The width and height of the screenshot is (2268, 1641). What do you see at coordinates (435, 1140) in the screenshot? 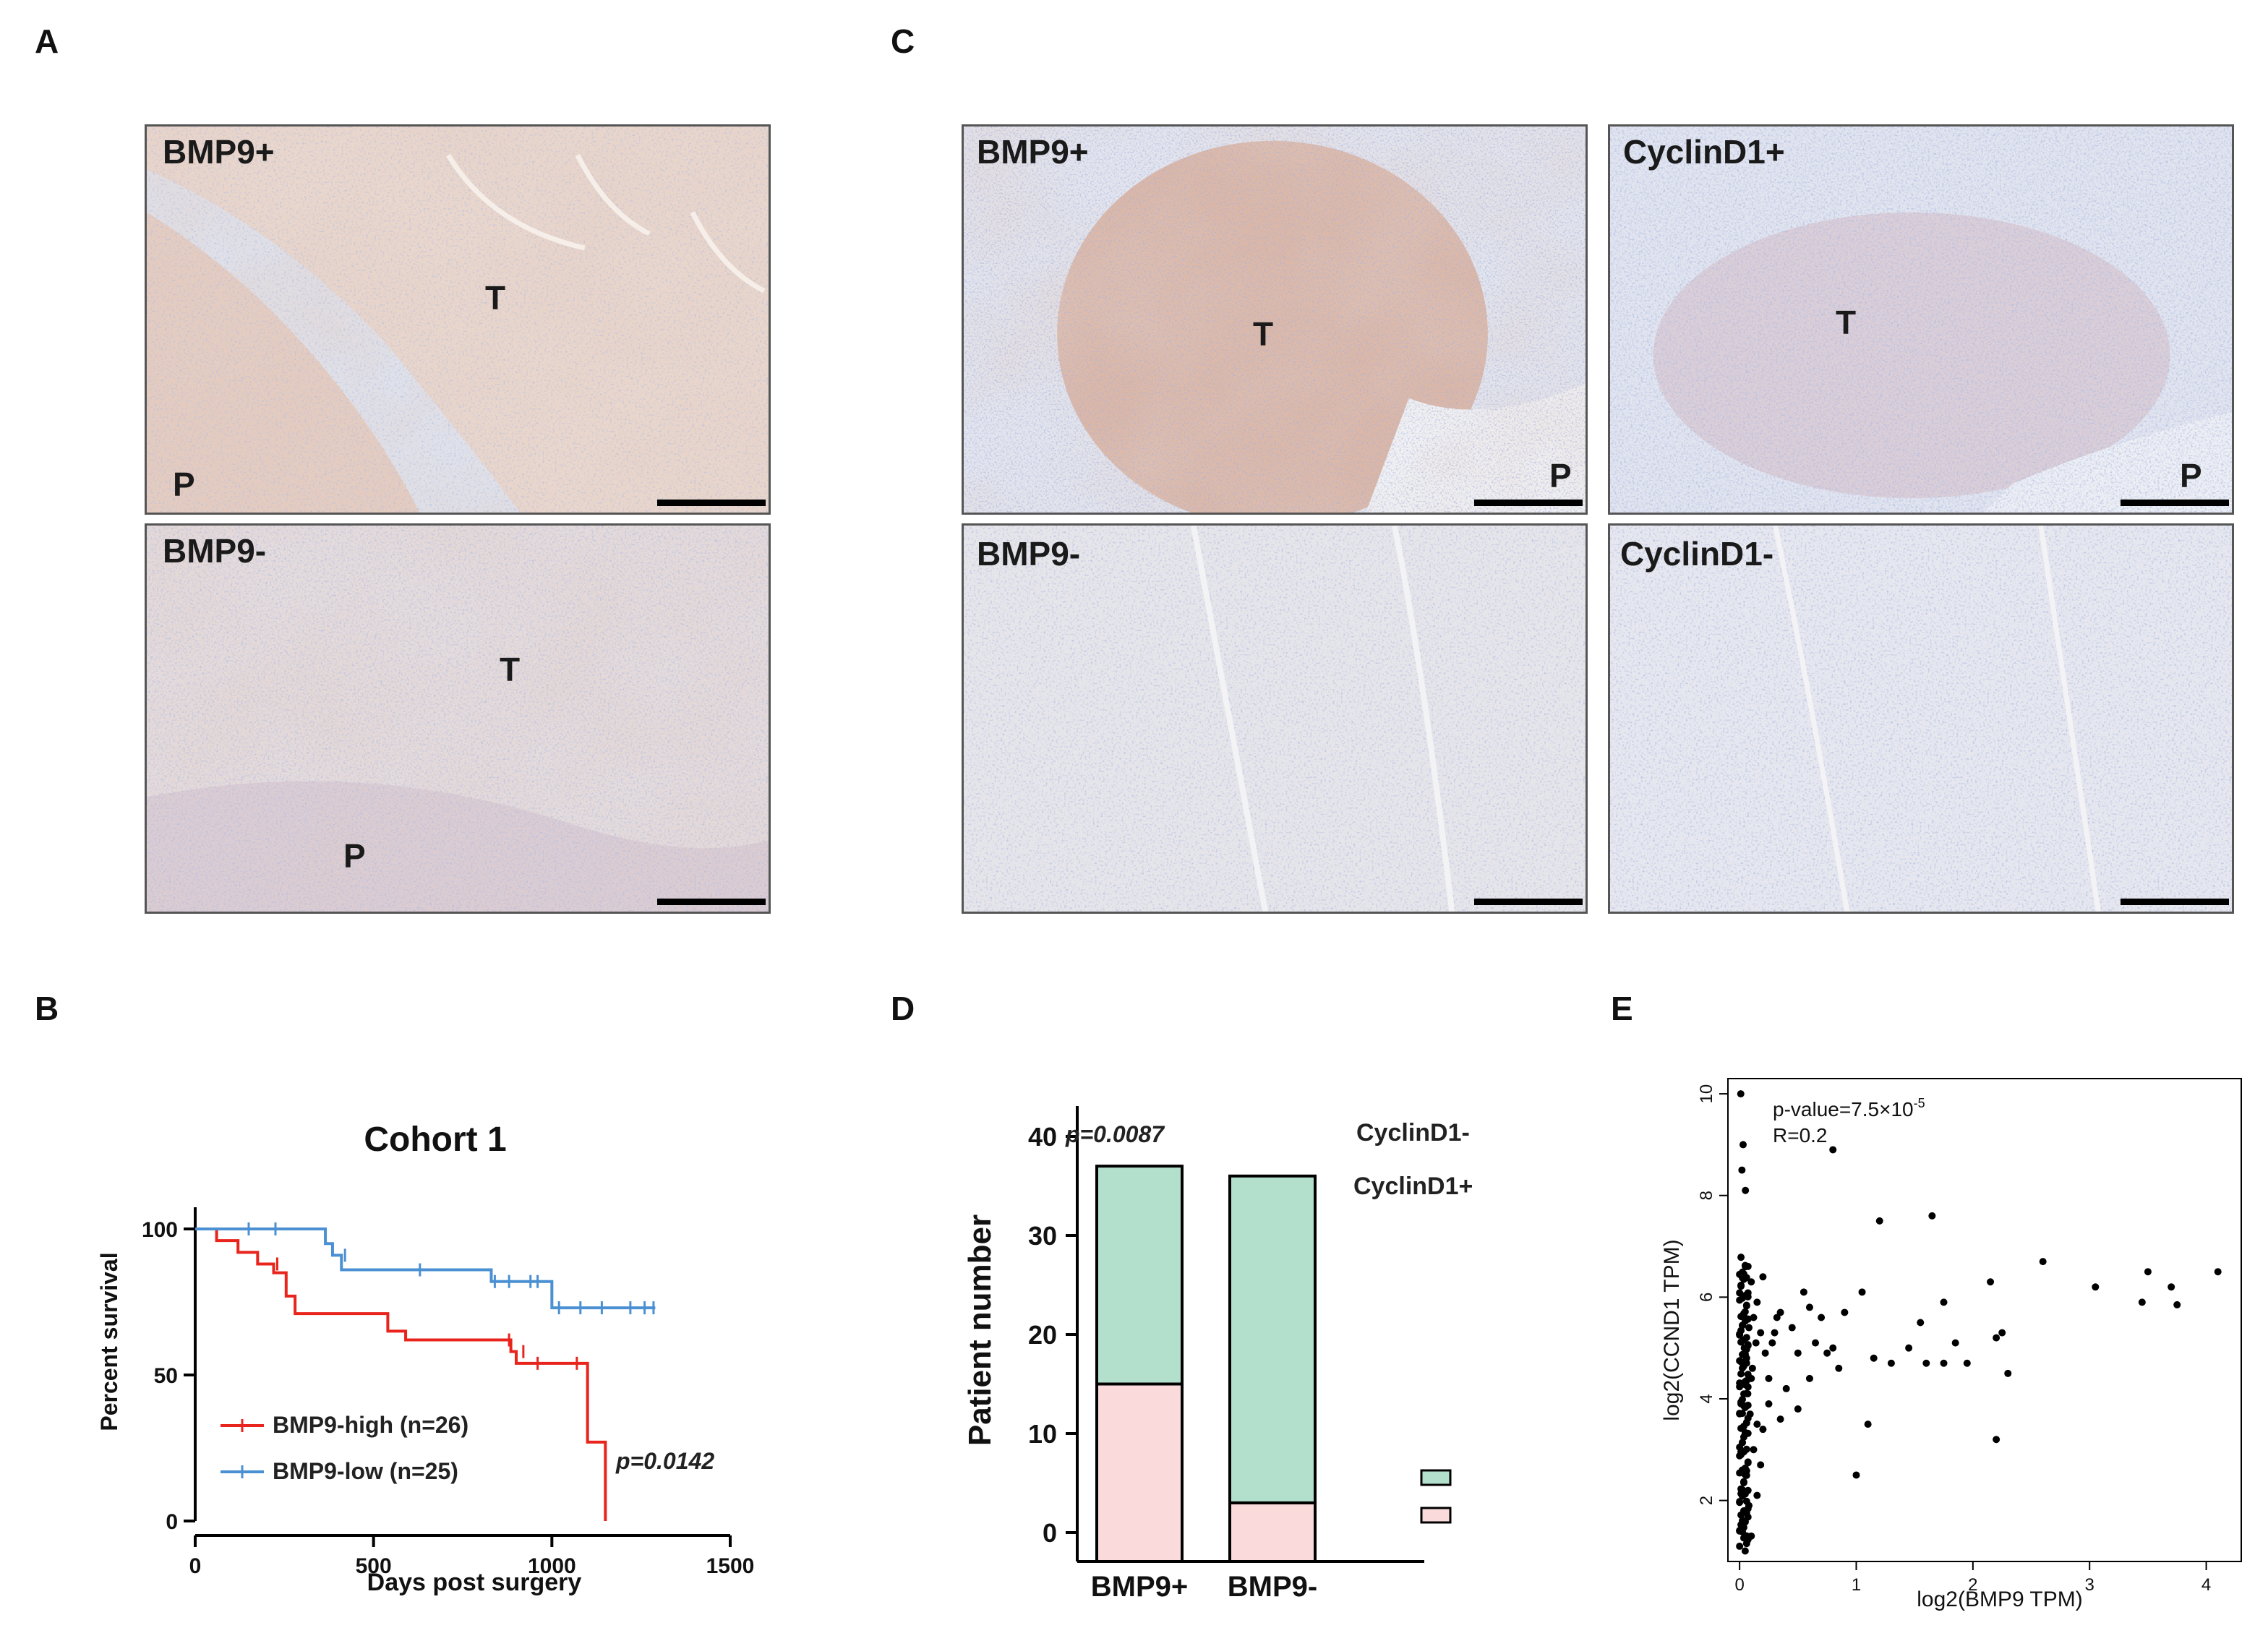
I see `chart-title: Cohort 1` at bounding box center [435, 1140].